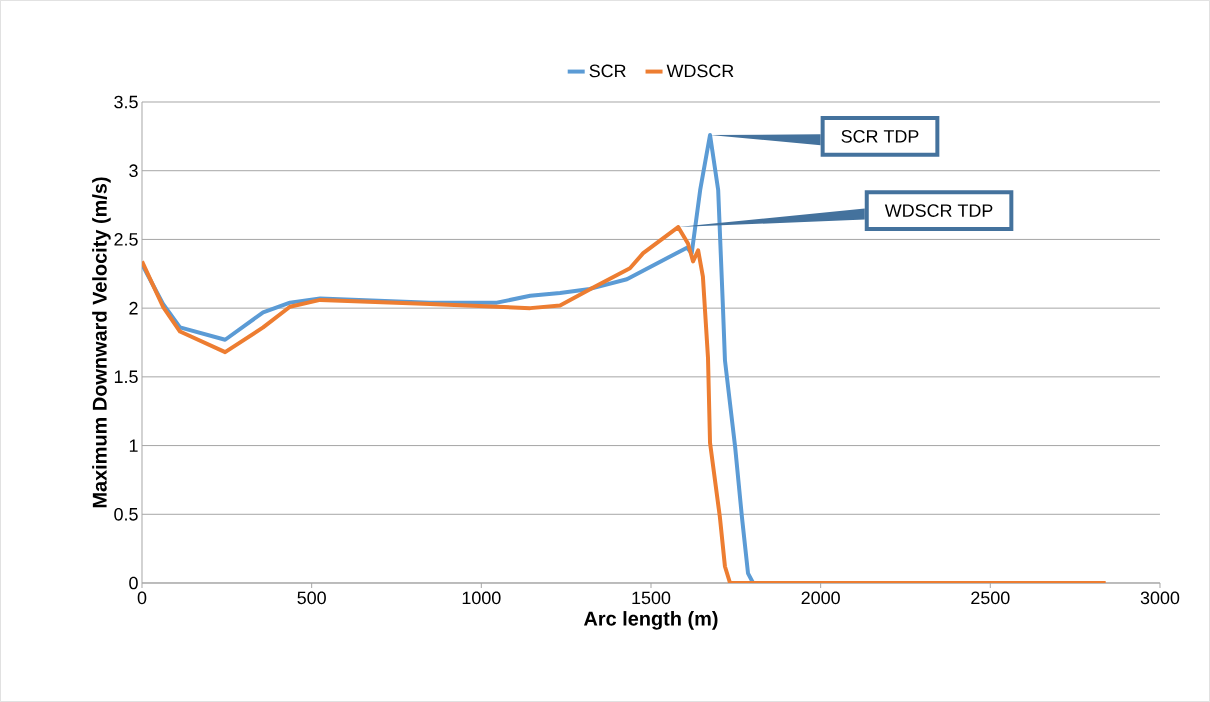  I want to click on y-tick-label: 1, so click(133, 445).